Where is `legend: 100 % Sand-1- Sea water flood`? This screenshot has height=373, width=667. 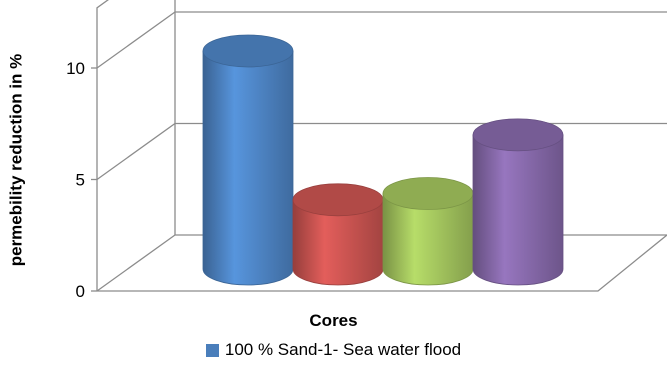
legend: 100 % Sand-1- Sea water flood is located at coordinates (333, 350).